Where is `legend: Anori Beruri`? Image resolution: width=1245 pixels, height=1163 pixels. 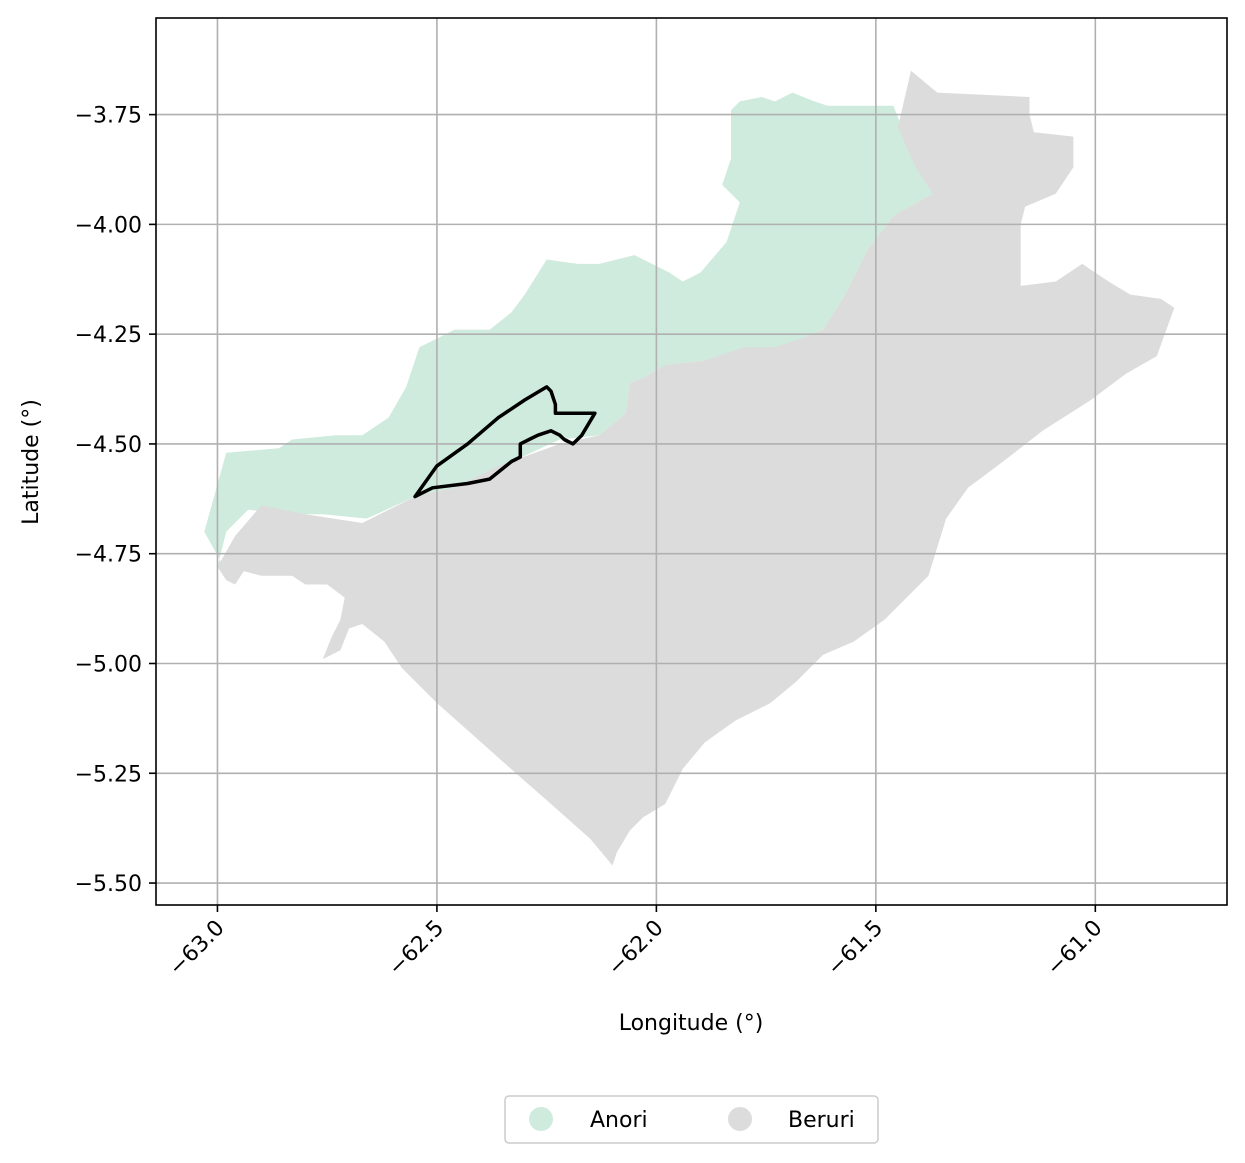 legend: Anori Beruri is located at coordinates (691, 1119).